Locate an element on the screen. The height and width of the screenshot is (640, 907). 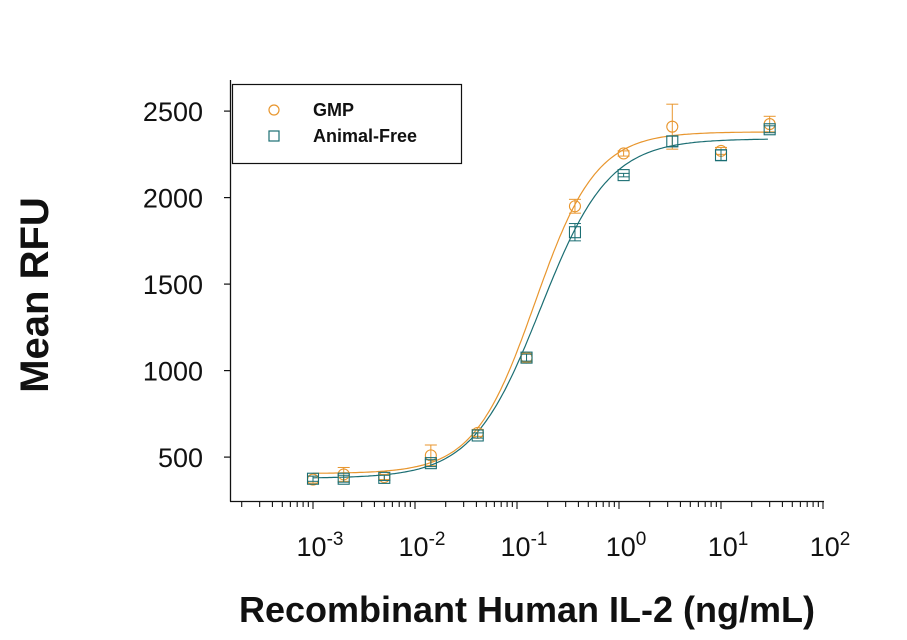
y-ticks: 500 1000 1500 2000 2500 is located at coordinates (186, 285).